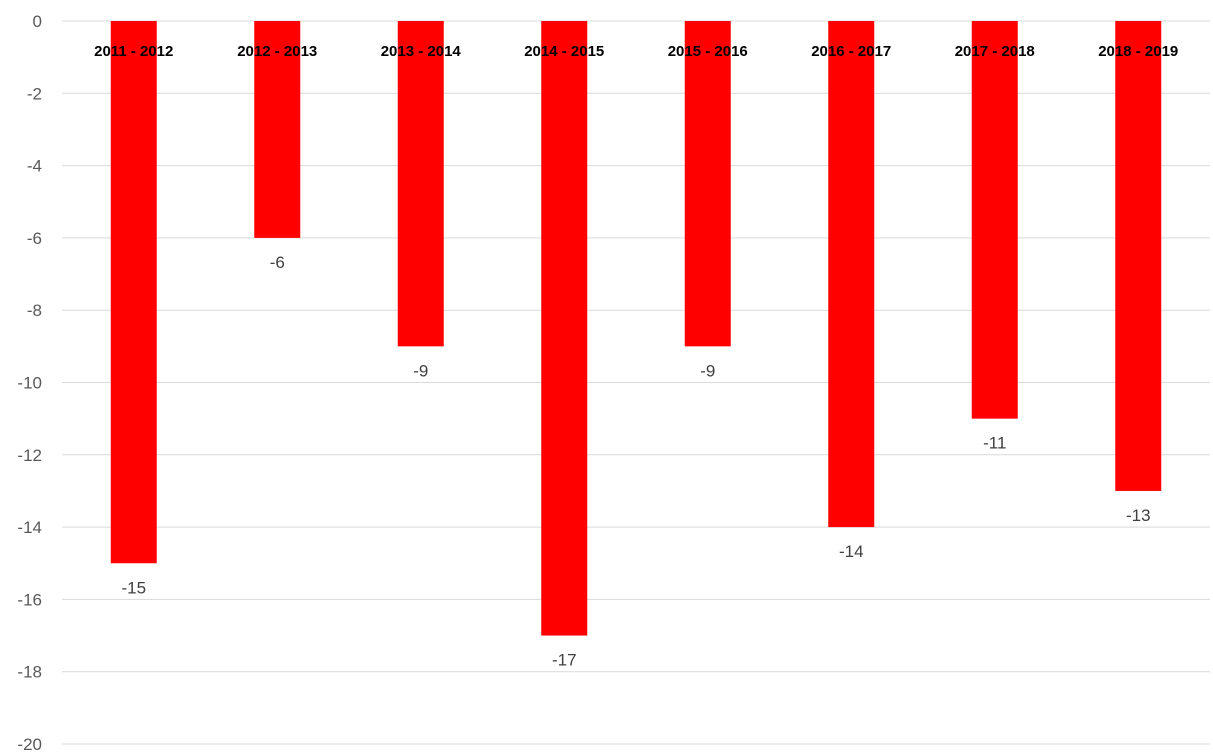 Image resolution: width=1213 pixels, height=753 pixels. What do you see at coordinates (994, 443) in the screenshot?
I see `data-label: -11` at bounding box center [994, 443].